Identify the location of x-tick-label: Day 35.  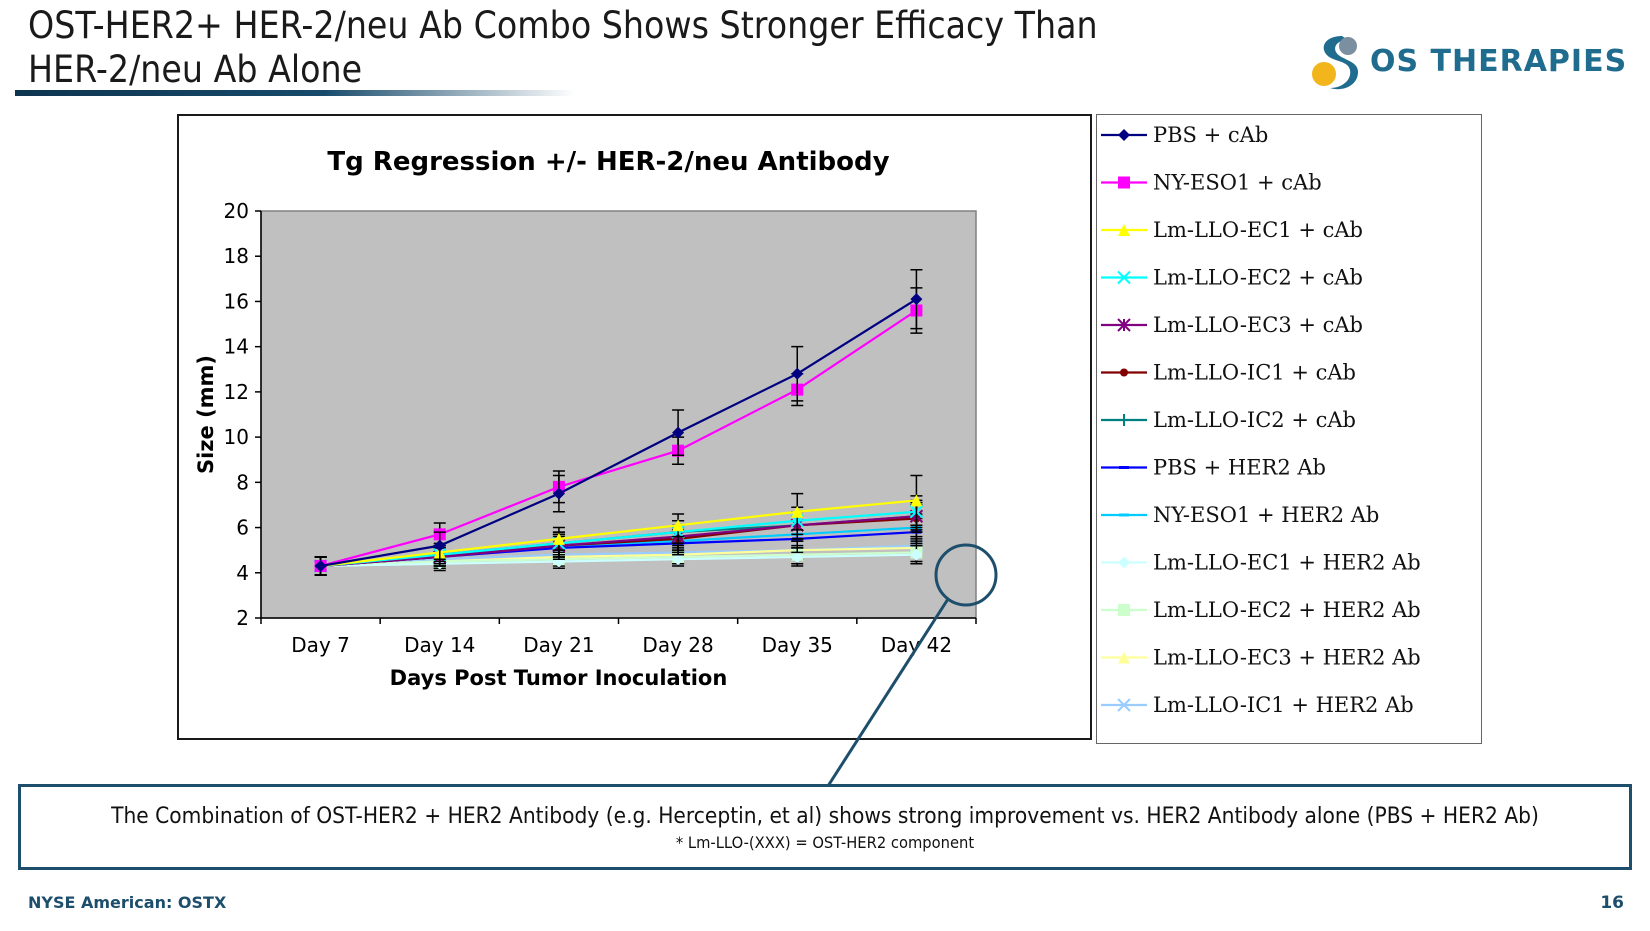
(797, 645).